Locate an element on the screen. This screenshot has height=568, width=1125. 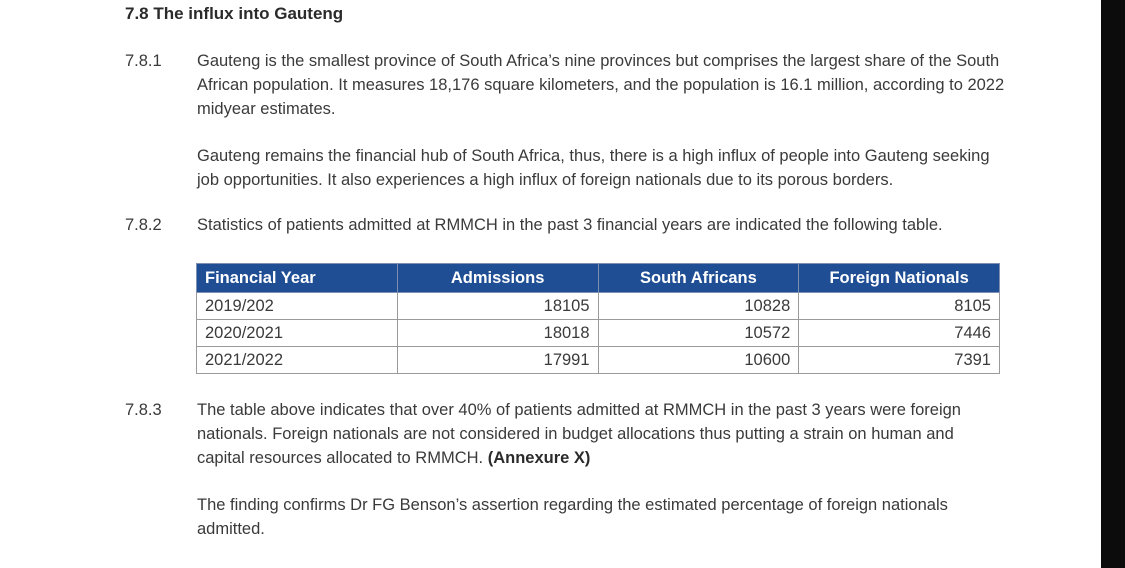
cell-south-africans: 10572 is located at coordinates (698, 333).